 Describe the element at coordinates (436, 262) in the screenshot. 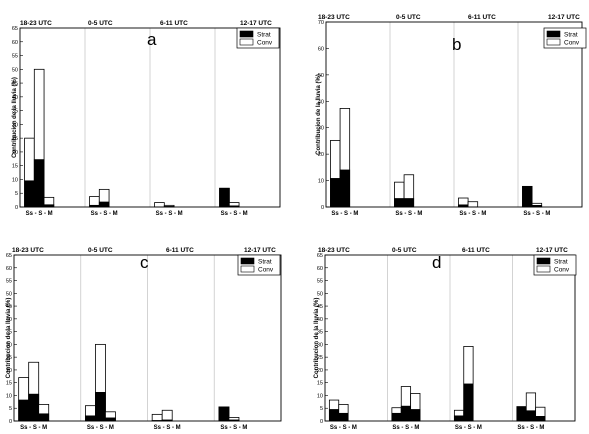

I see `panel-letter: d` at that location.